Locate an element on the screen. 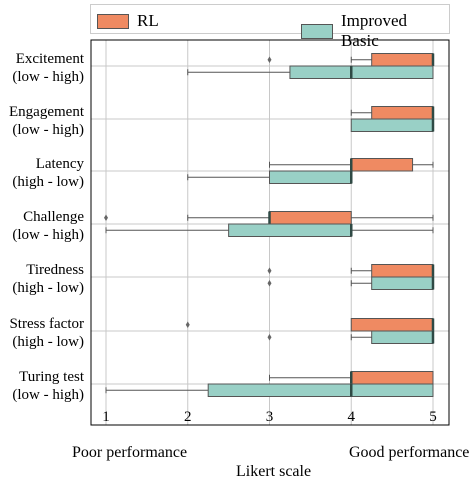 The height and width of the screenshot is (485, 474). poor-performance-label: Poor performance is located at coordinates (130, 452).